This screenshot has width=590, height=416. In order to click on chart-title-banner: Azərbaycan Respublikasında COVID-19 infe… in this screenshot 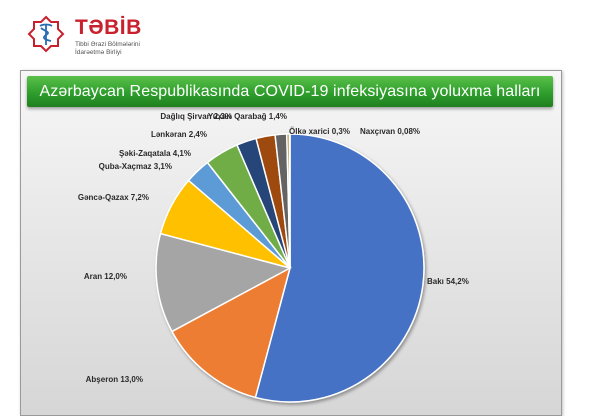, I will do `click(290, 91)`.